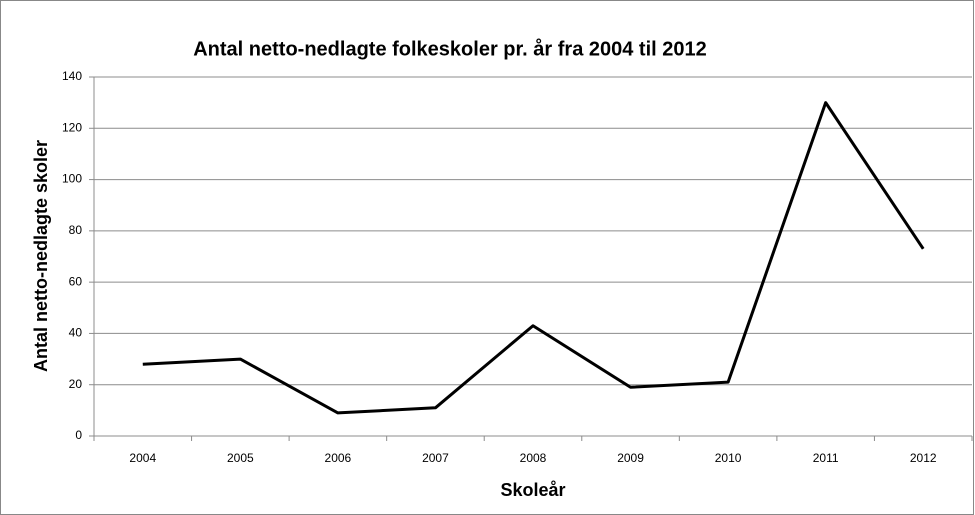  What do you see at coordinates (72, 76) in the screenshot?
I see `y-tick-label: 140` at bounding box center [72, 76].